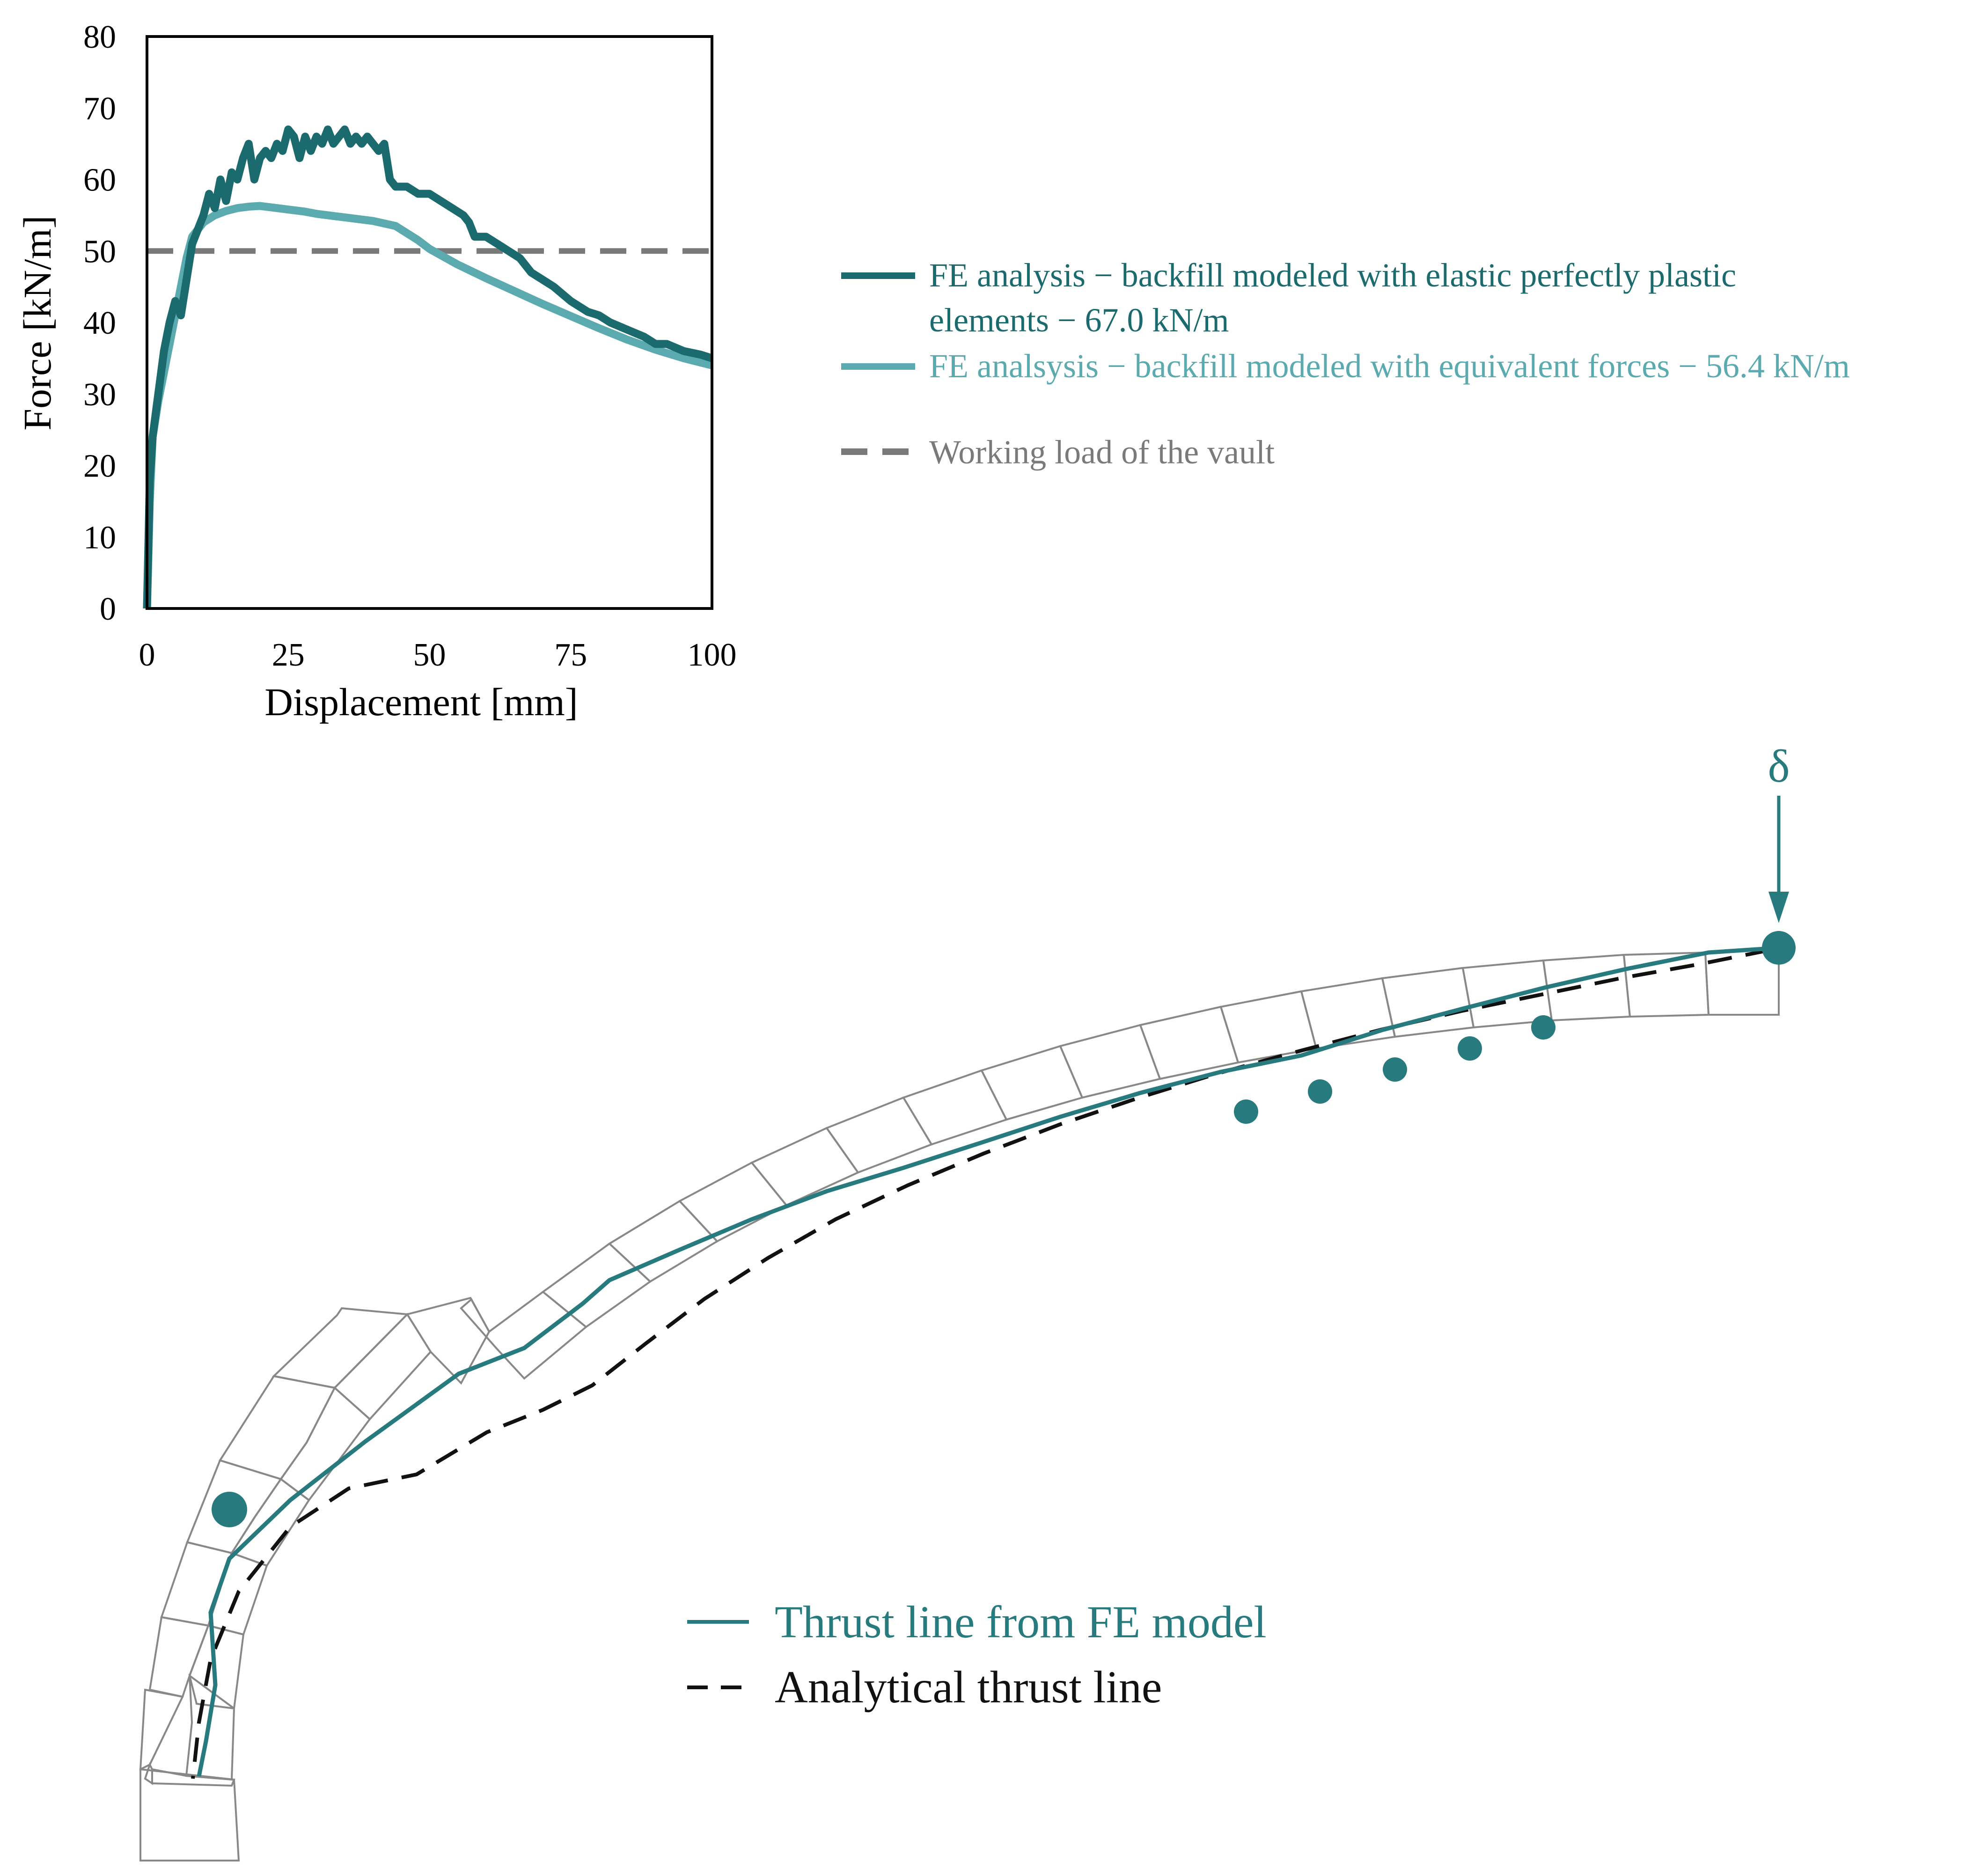 Image resolution: width=1966 pixels, height=1876 pixels. I want to click on y-tick-label: 10, so click(99, 538).